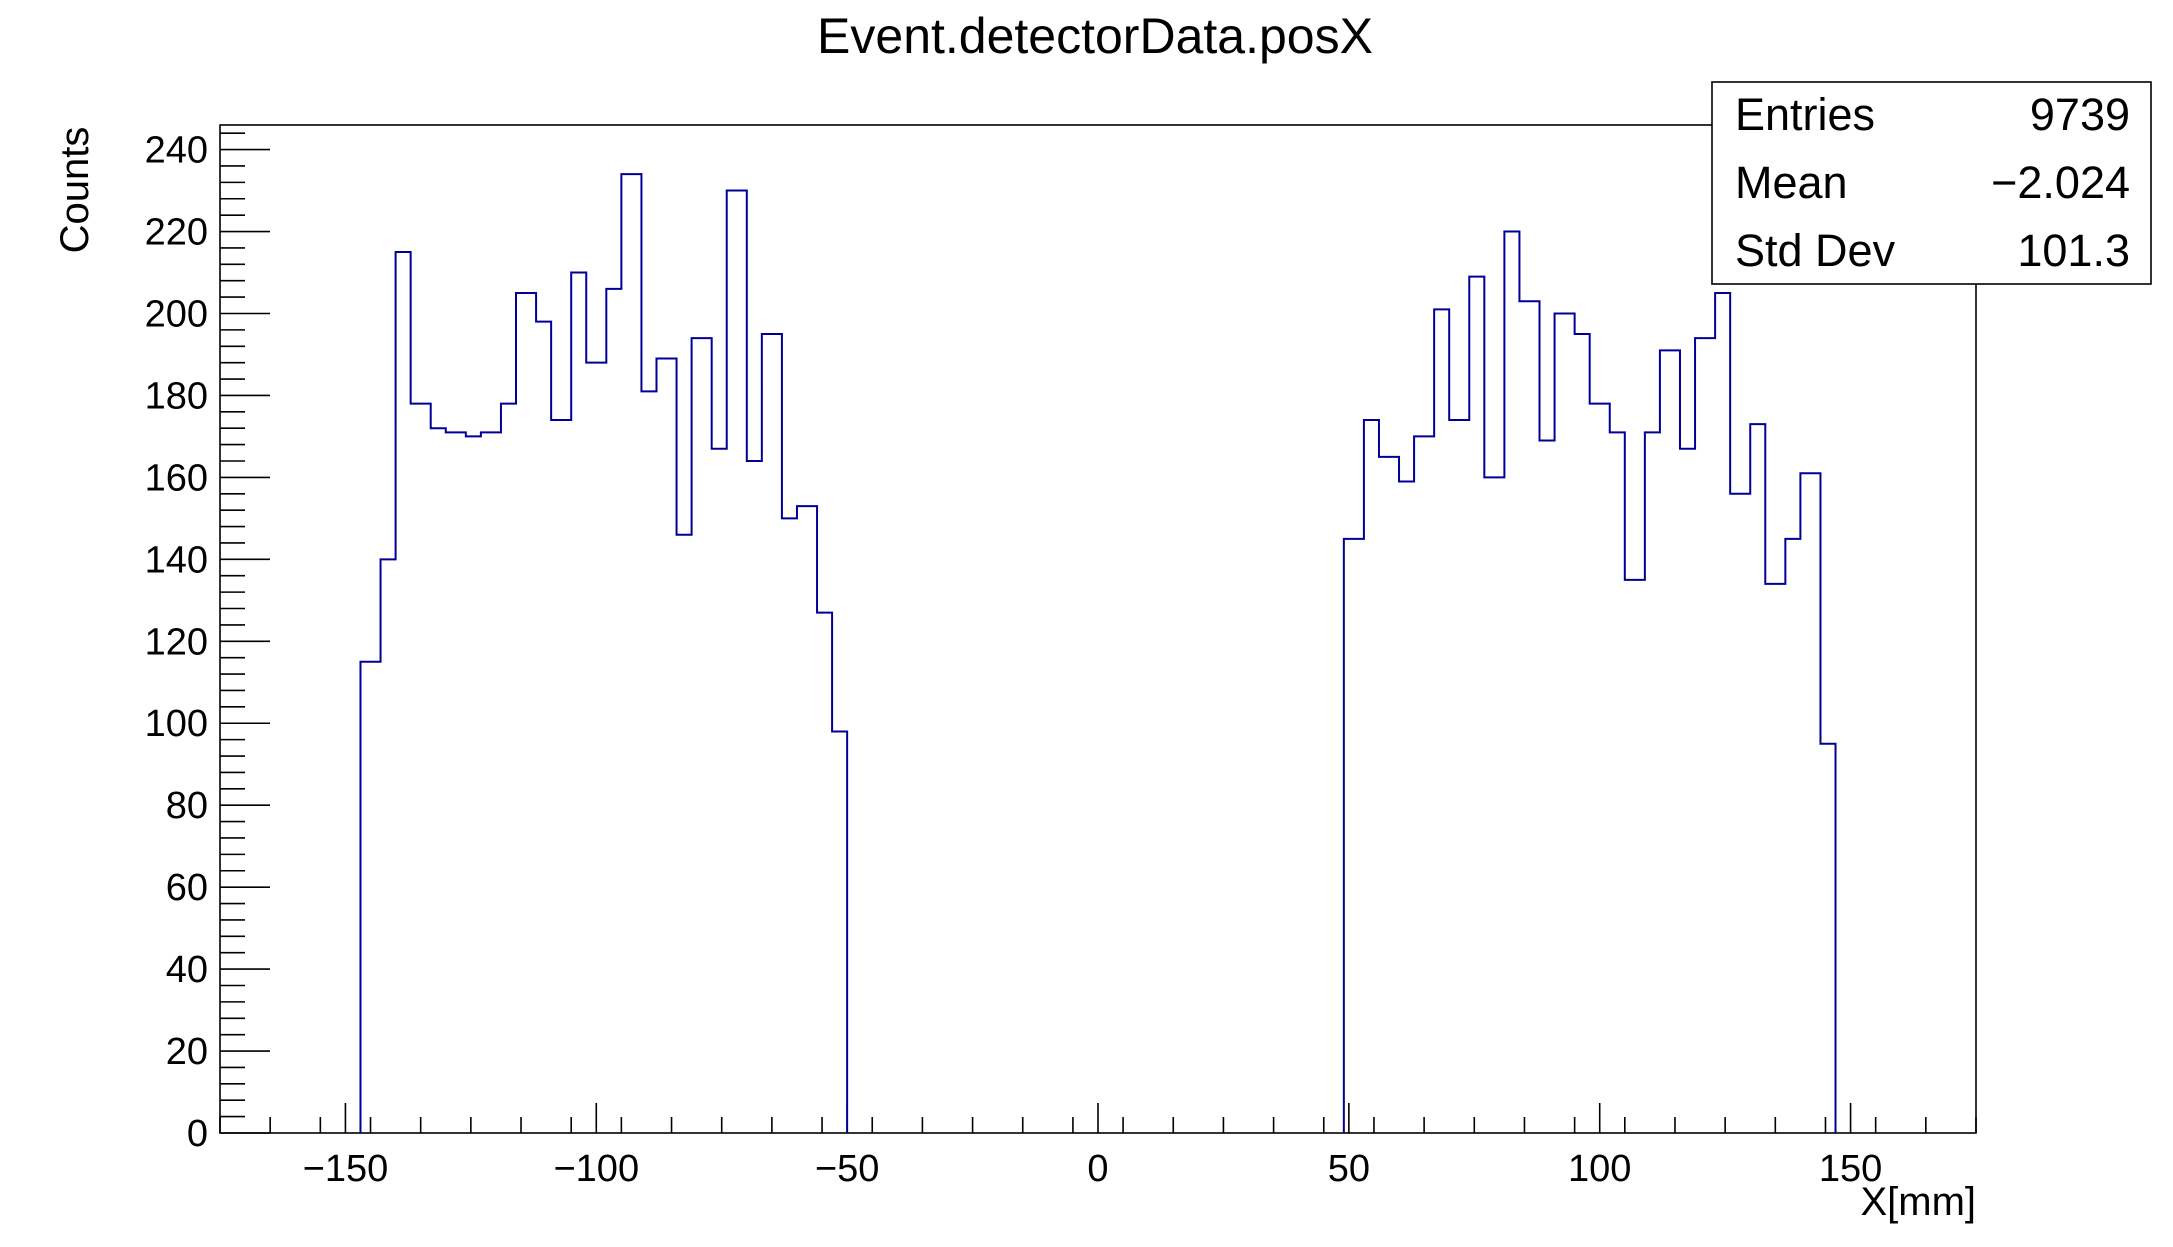  Describe the element at coordinates (187, 1052) in the screenshot. I see `y-tick-label: 20` at that location.